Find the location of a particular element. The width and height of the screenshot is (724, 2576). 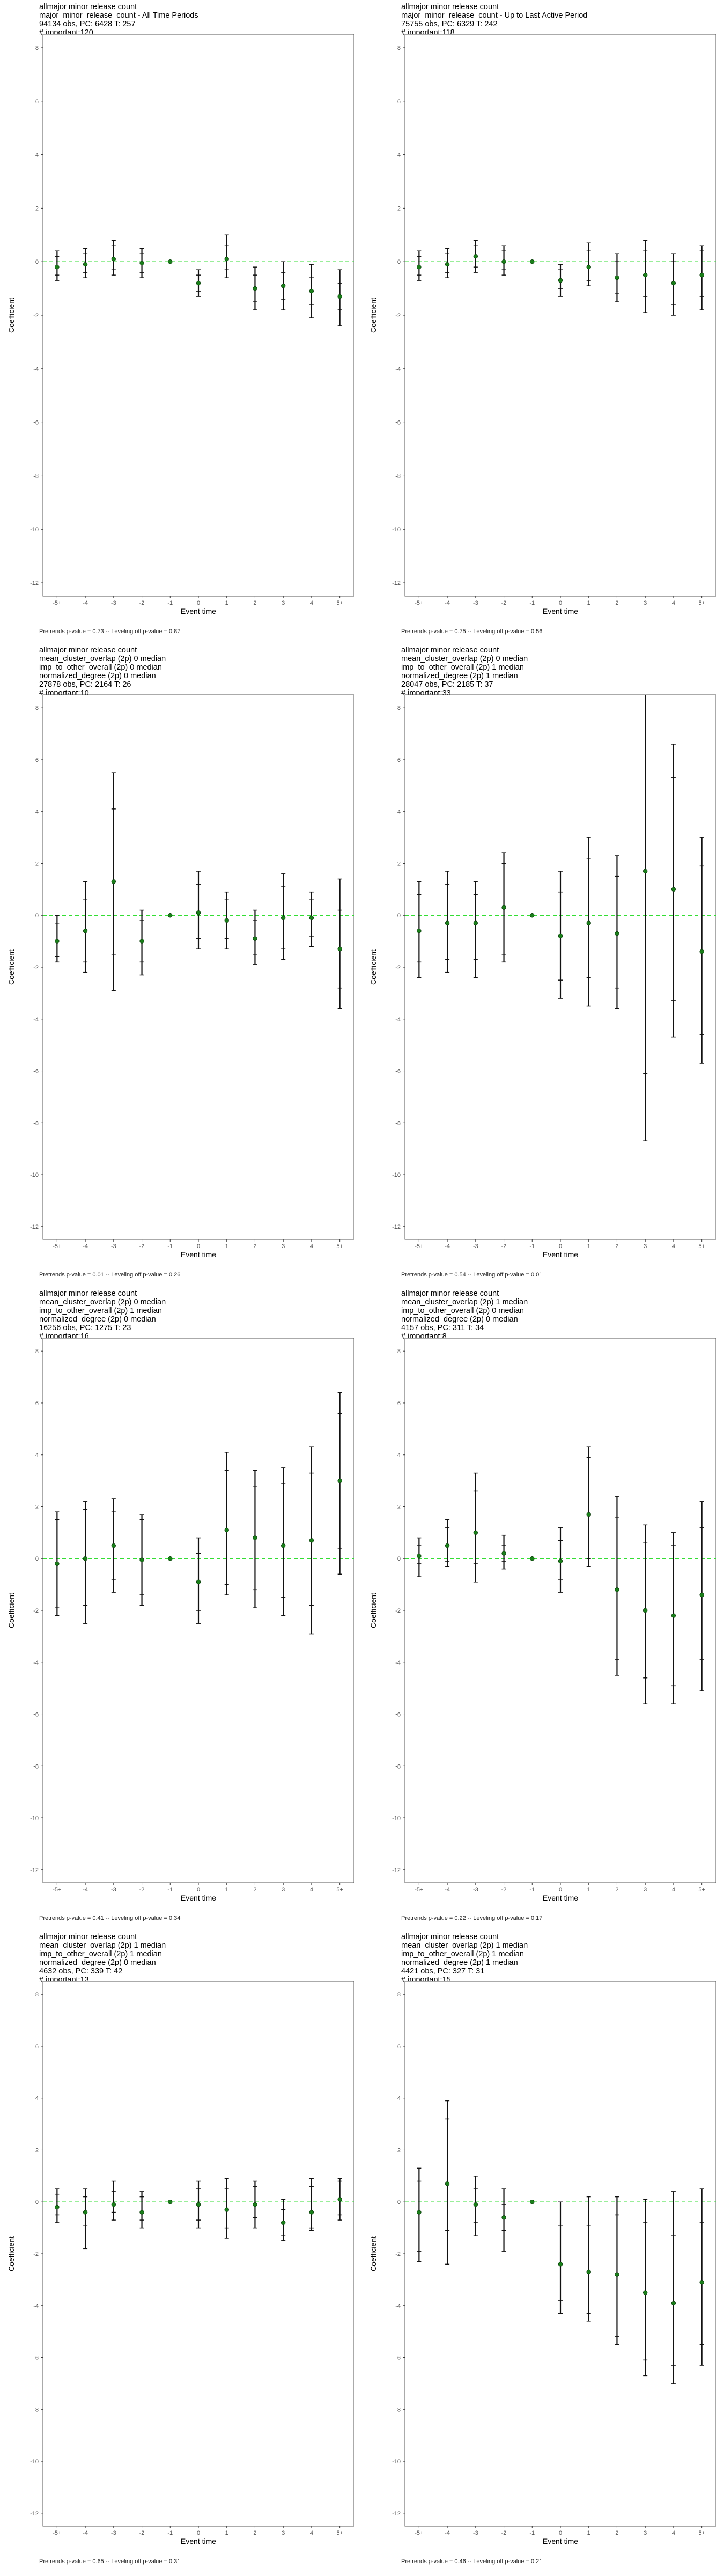

x-tick-label: -2 is located at coordinates (142, 2533).